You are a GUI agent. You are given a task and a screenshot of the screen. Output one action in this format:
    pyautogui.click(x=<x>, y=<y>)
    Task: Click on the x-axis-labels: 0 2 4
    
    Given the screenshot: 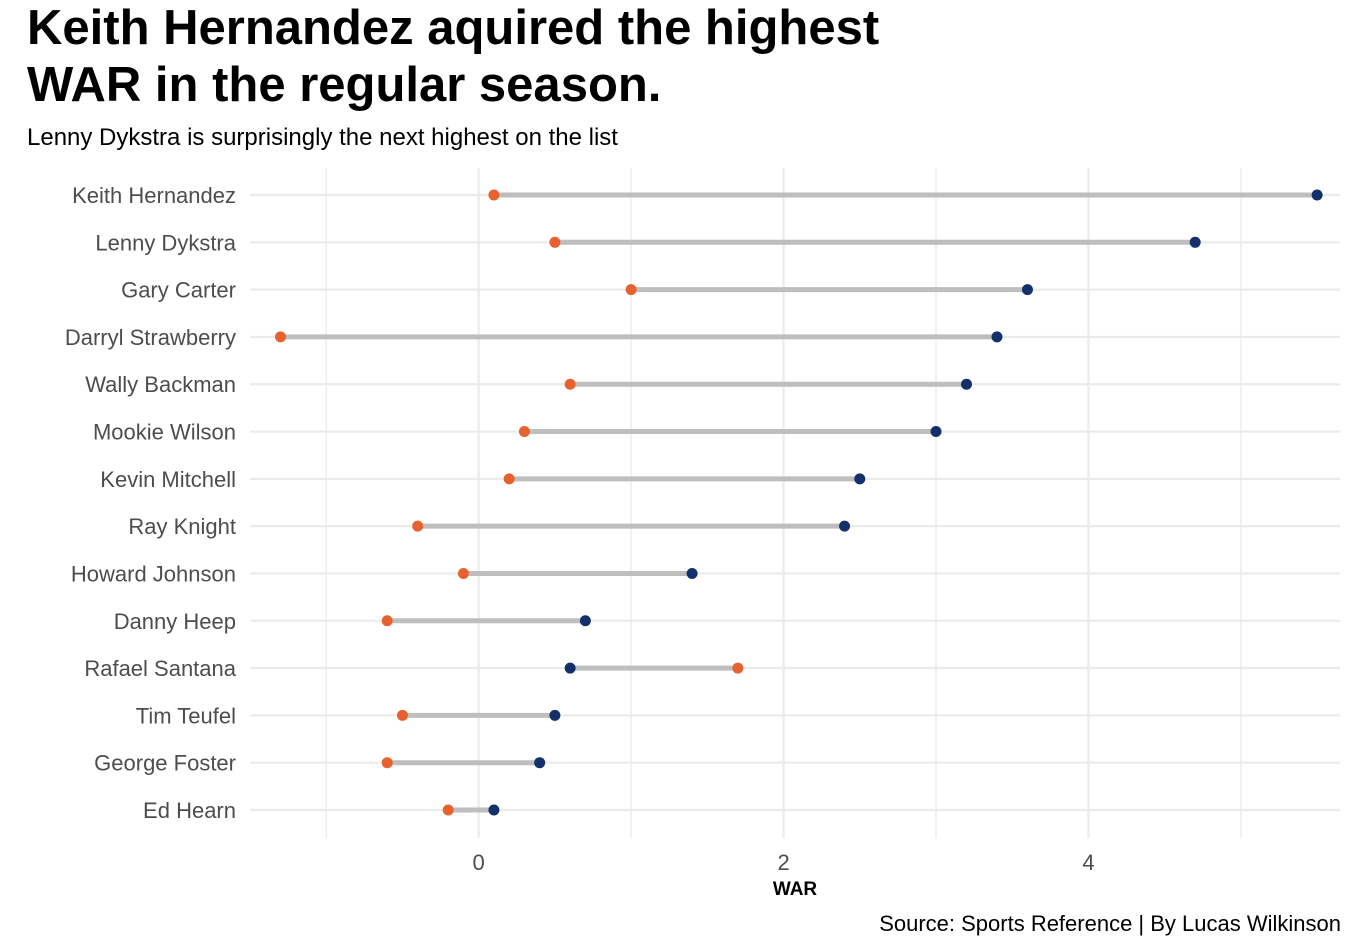 What is the action you would take?
    pyautogui.click(x=784, y=862)
    